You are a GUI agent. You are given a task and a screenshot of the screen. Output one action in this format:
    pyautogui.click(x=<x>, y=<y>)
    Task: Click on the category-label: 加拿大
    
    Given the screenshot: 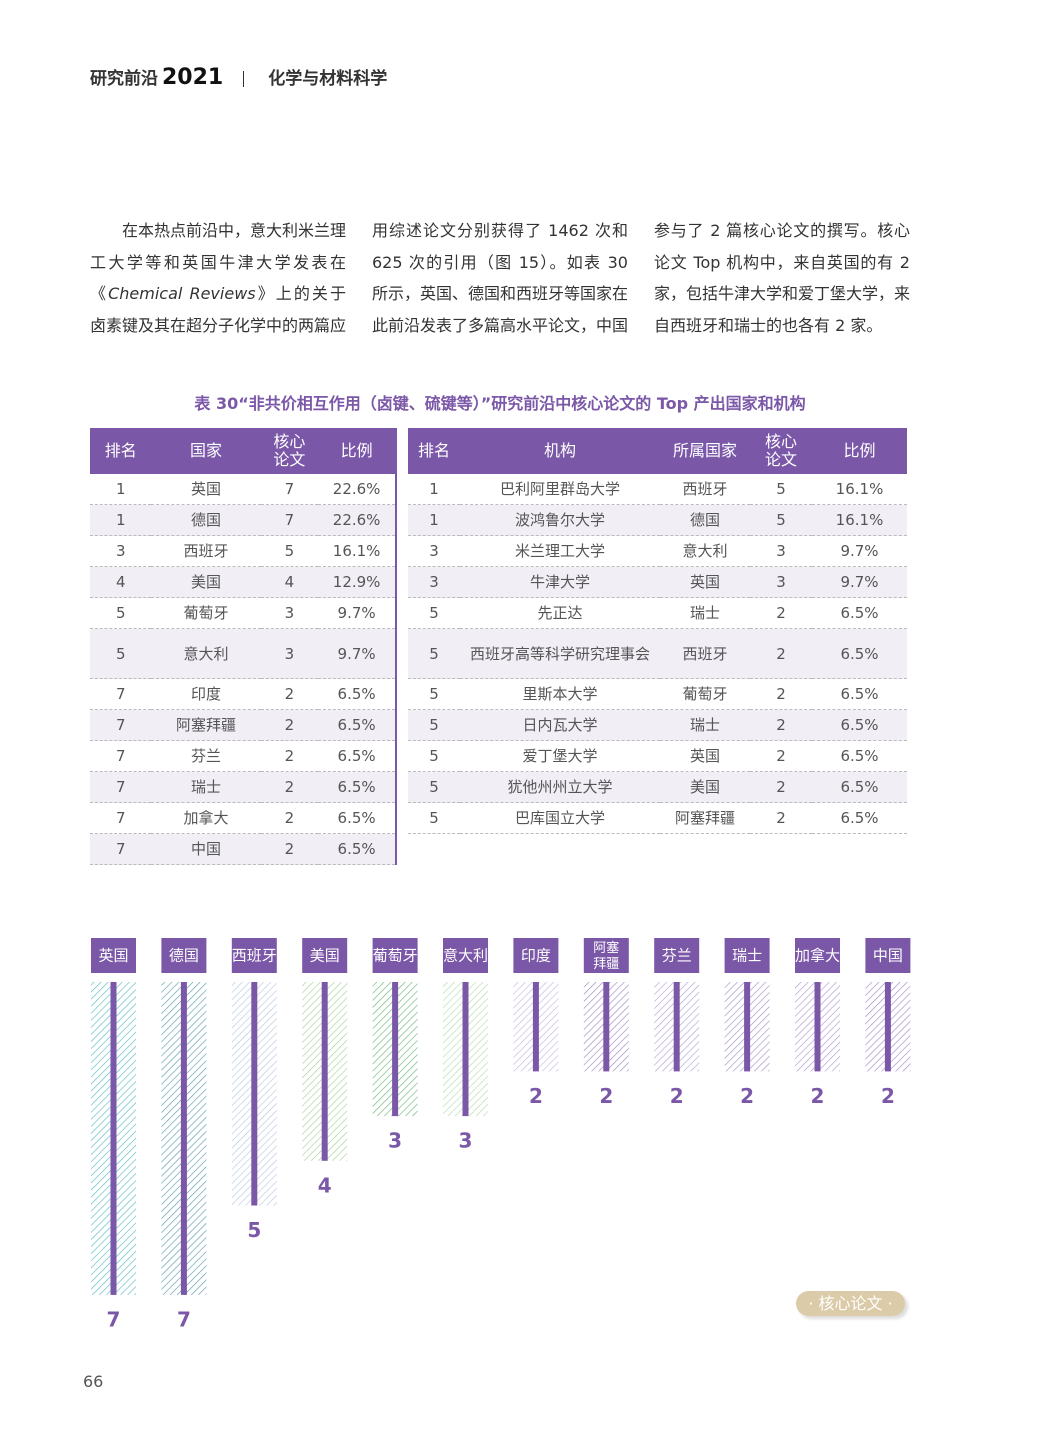 What is the action you would take?
    pyautogui.click(x=817, y=956)
    